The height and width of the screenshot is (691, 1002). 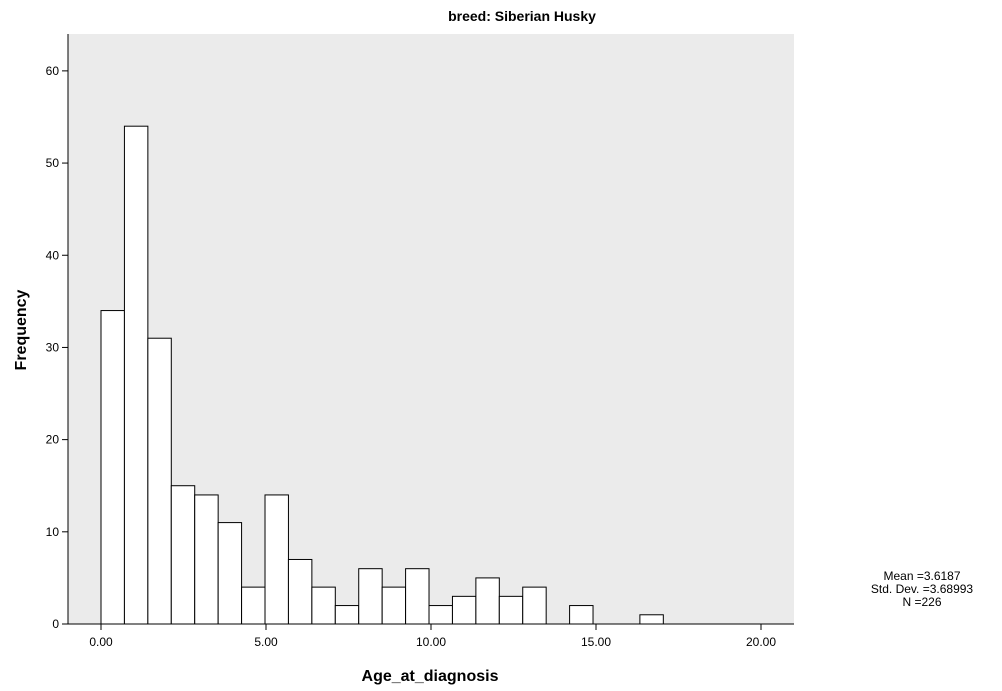 What do you see at coordinates (55, 624) in the screenshot?
I see `y-tick-label-0: 0` at bounding box center [55, 624].